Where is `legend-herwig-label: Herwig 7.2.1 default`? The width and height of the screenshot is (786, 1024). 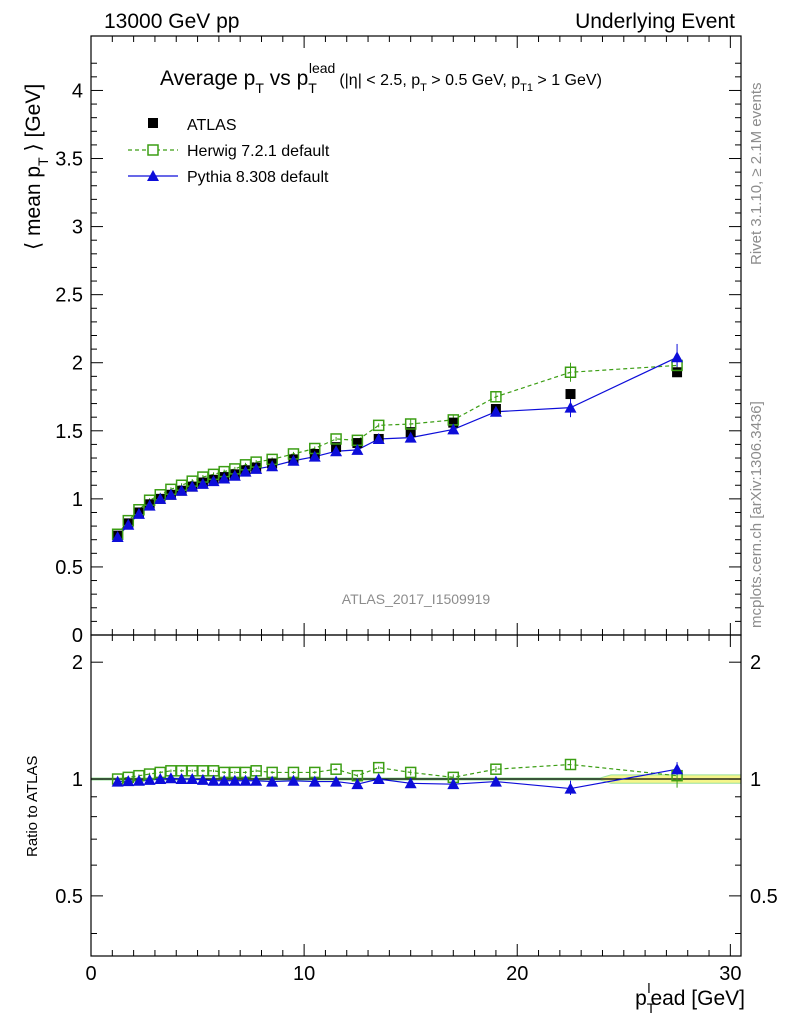 legend-herwig-label: Herwig 7.2.1 default is located at coordinates (258, 151).